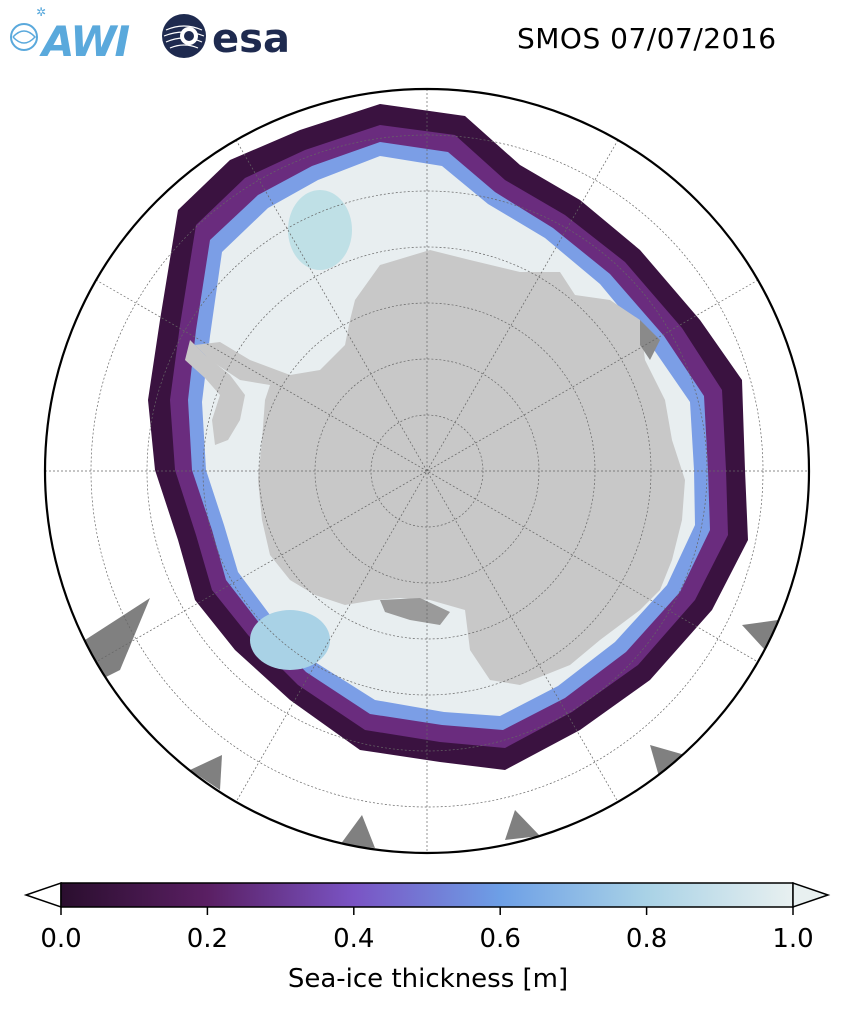 Image resolution: width=854 pixels, height=1026 pixels. What do you see at coordinates (428, 979) in the screenshot?
I see `colorbar-label: Sea-ice thickness [m]` at bounding box center [428, 979].